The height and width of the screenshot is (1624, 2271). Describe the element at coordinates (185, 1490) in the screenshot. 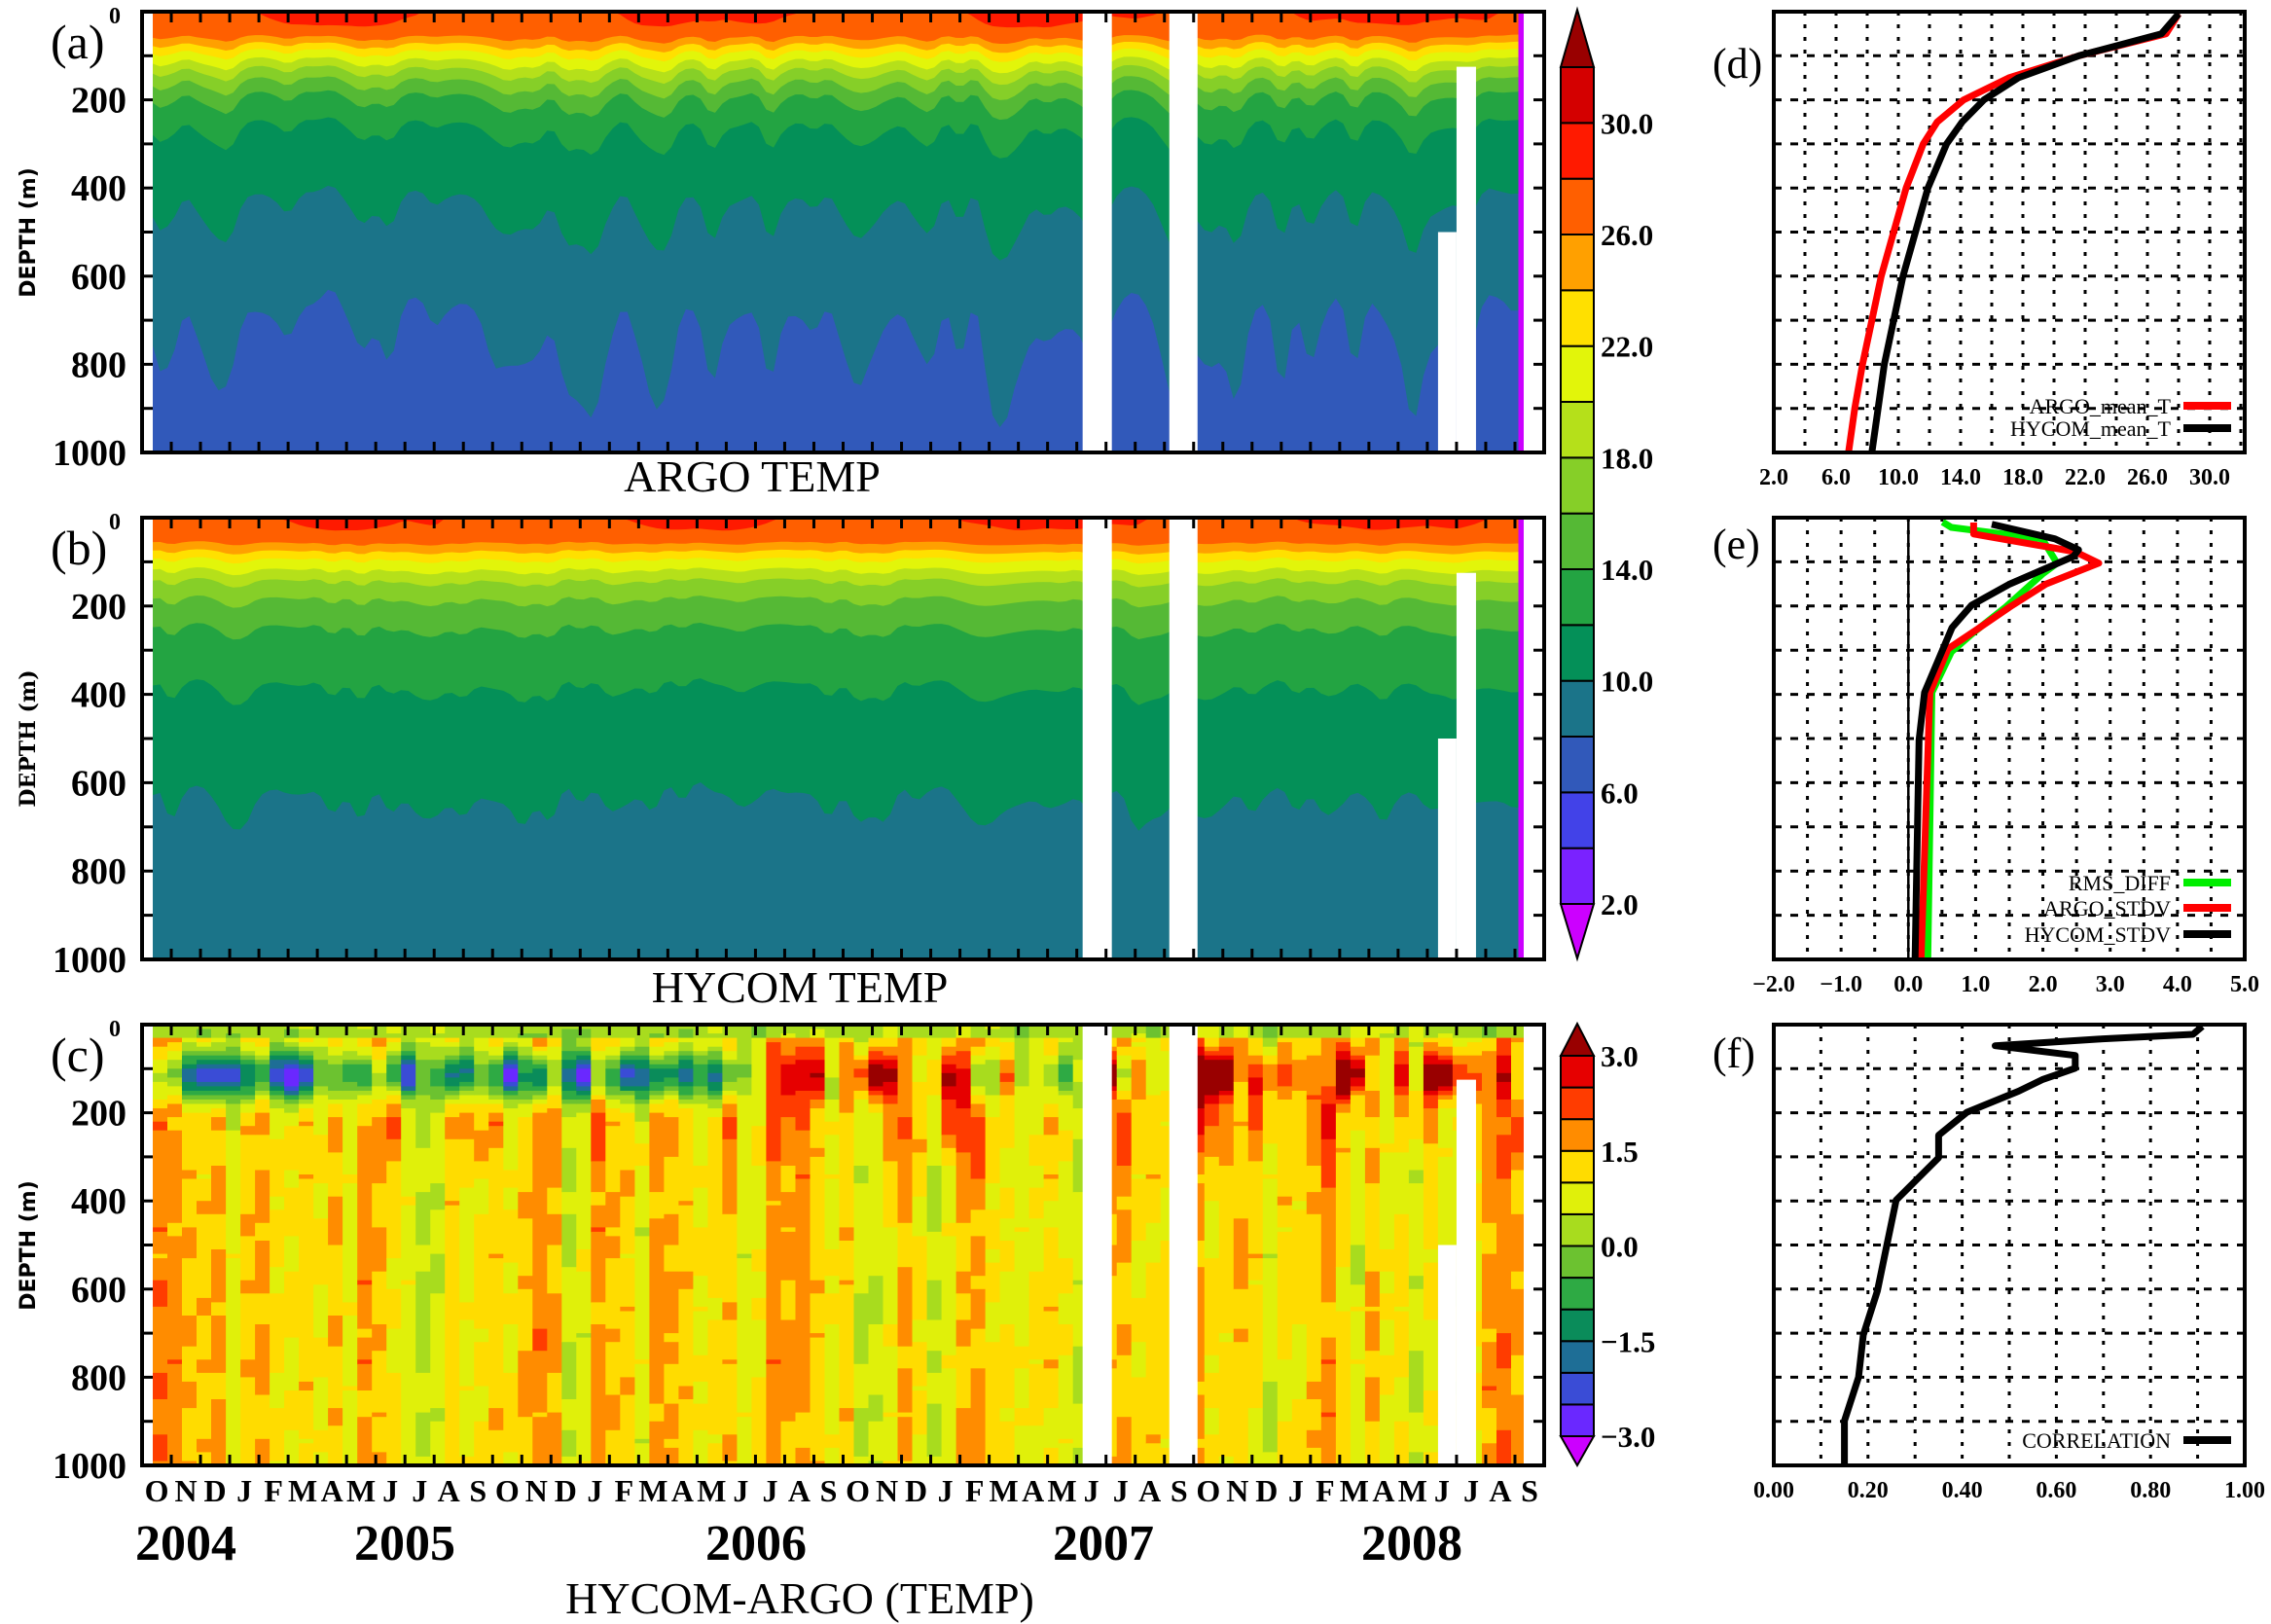

I see `month-label: N` at that location.